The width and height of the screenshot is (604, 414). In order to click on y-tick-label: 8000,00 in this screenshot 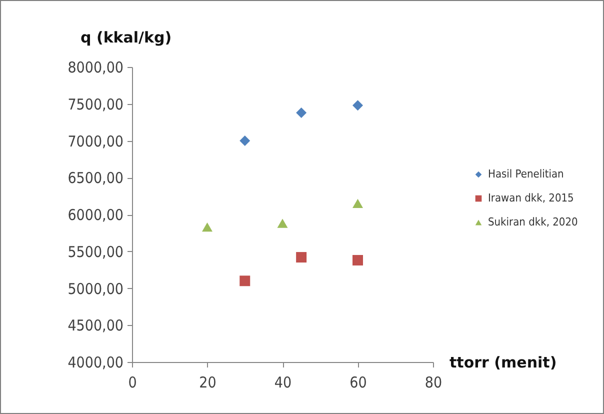, I will do `click(96, 67)`.